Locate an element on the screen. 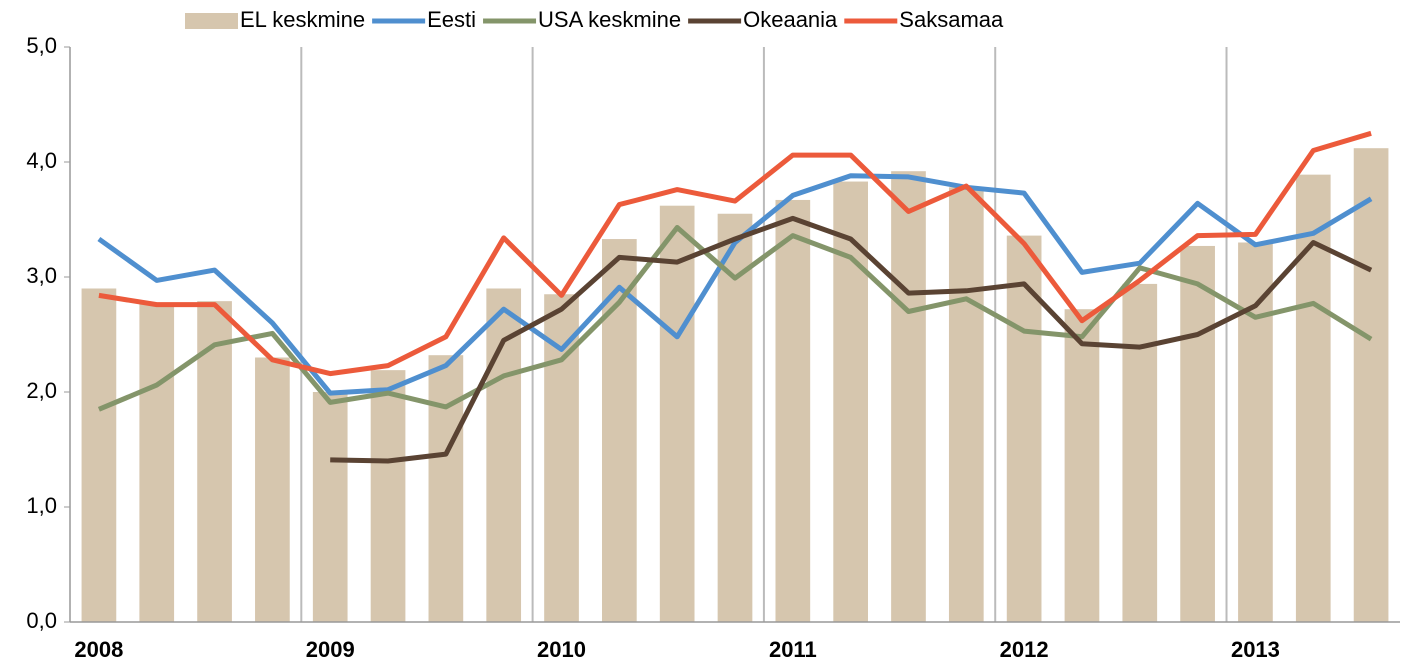 The image size is (1408, 668). x-tick-label: 2011 is located at coordinates (793, 649).